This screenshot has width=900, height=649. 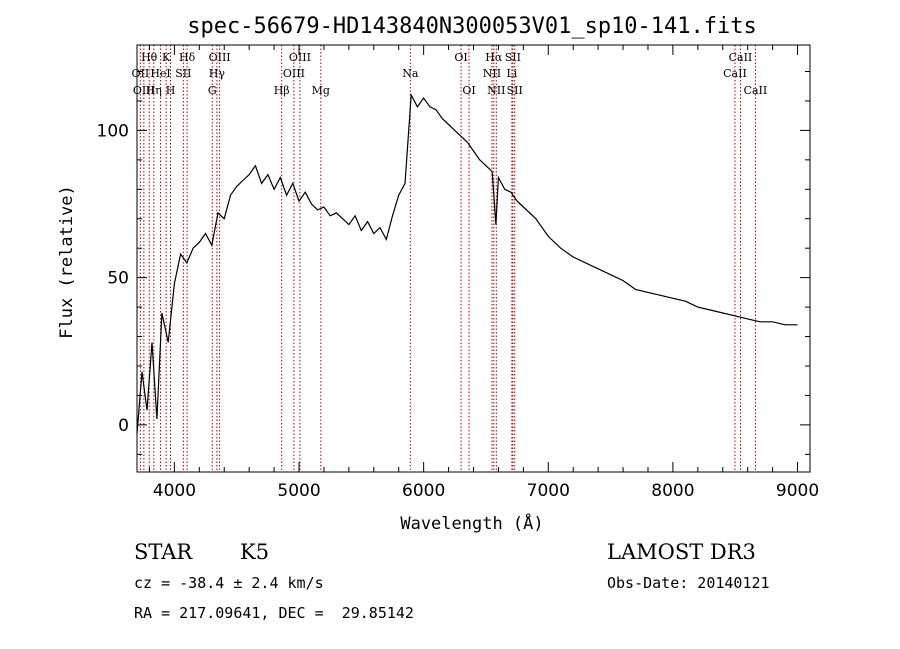 What do you see at coordinates (149, 57) in the screenshot?
I see `spectral-line-label: Hθ` at bounding box center [149, 57].